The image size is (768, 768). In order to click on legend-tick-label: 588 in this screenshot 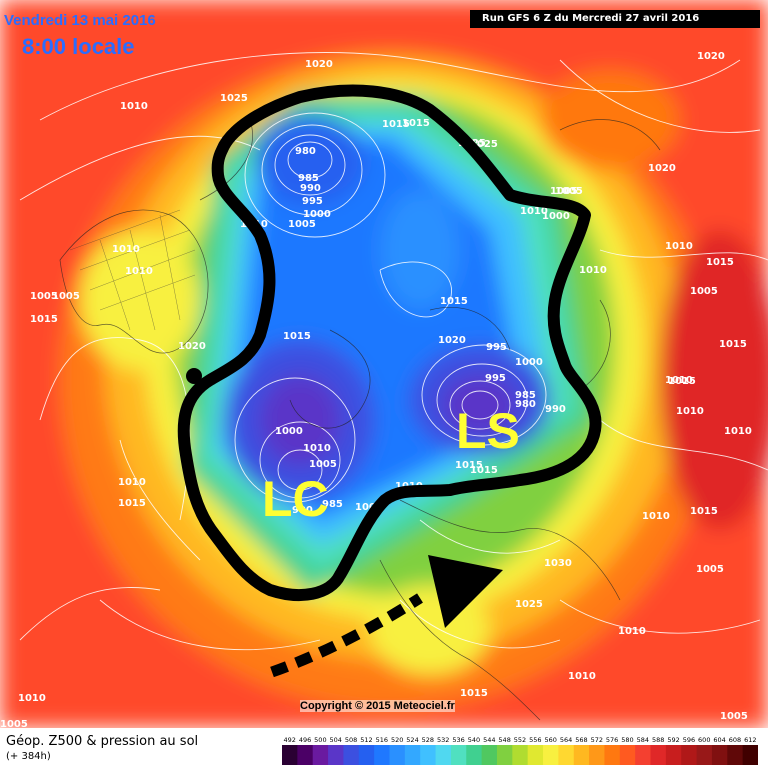, I will do `click(658, 740)`.